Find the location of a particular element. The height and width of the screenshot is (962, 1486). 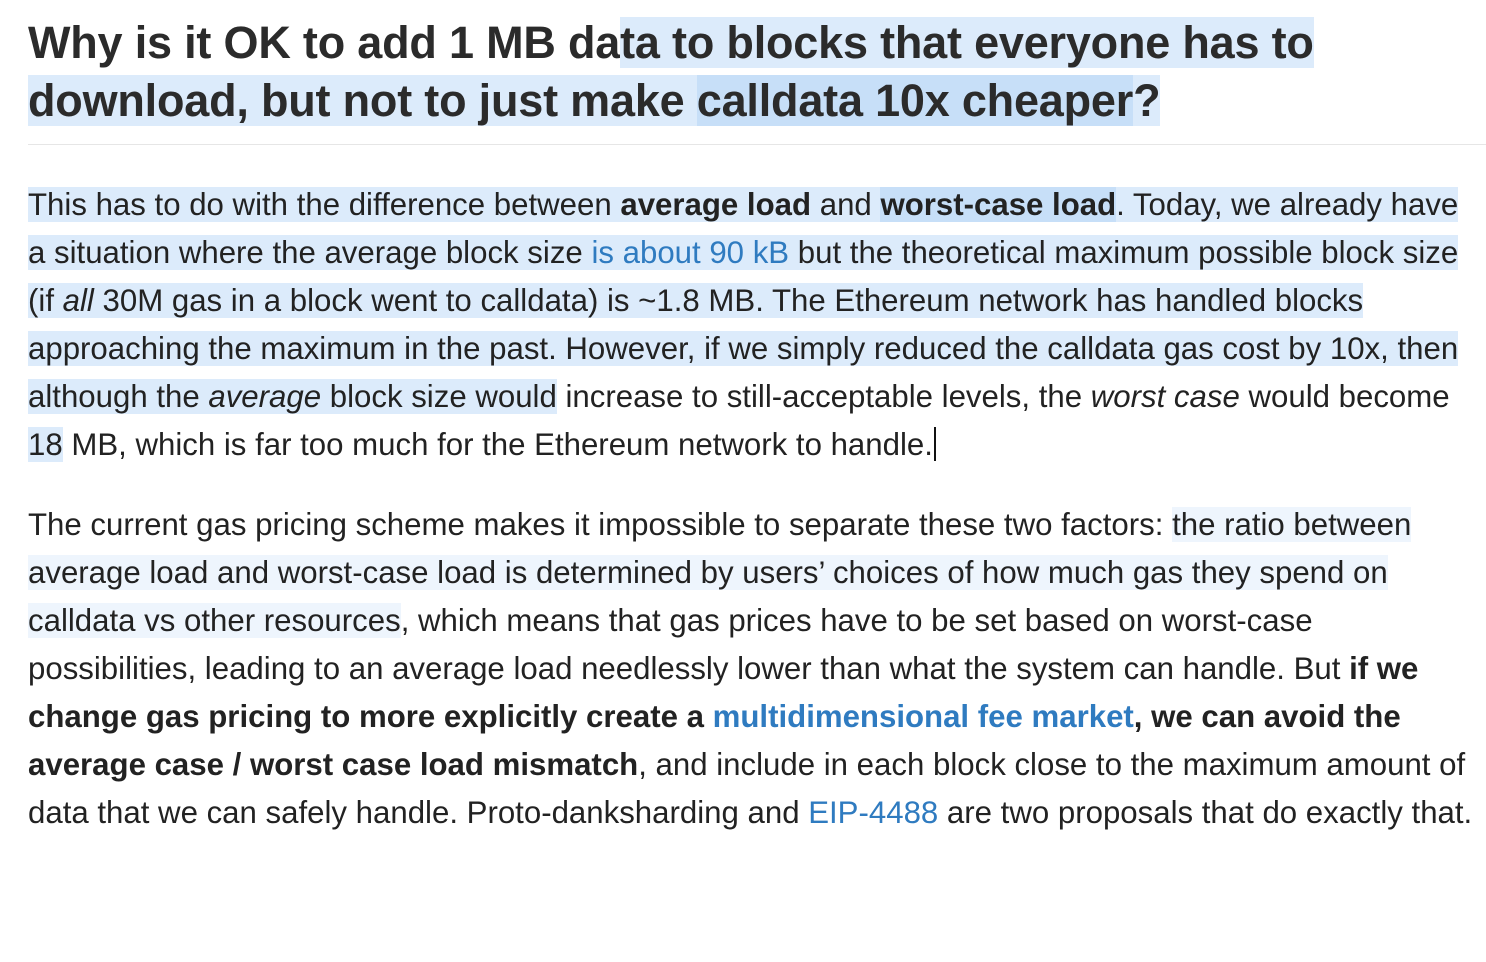

p1-italic-all: all is located at coordinates (78, 300).